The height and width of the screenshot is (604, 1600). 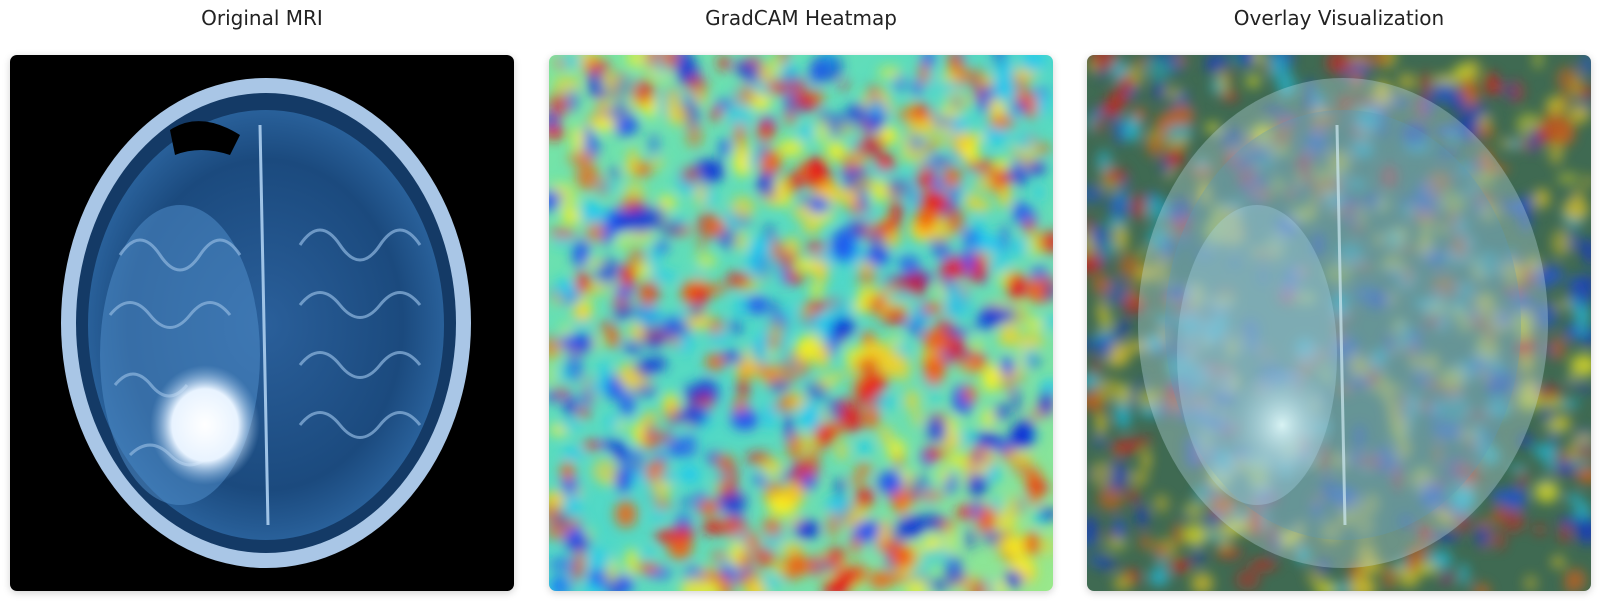 What do you see at coordinates (801, 18) in the screenshot?
I see `panel-title-gradcam: GradCAM Heatmap` at bounding box center [801, 18].